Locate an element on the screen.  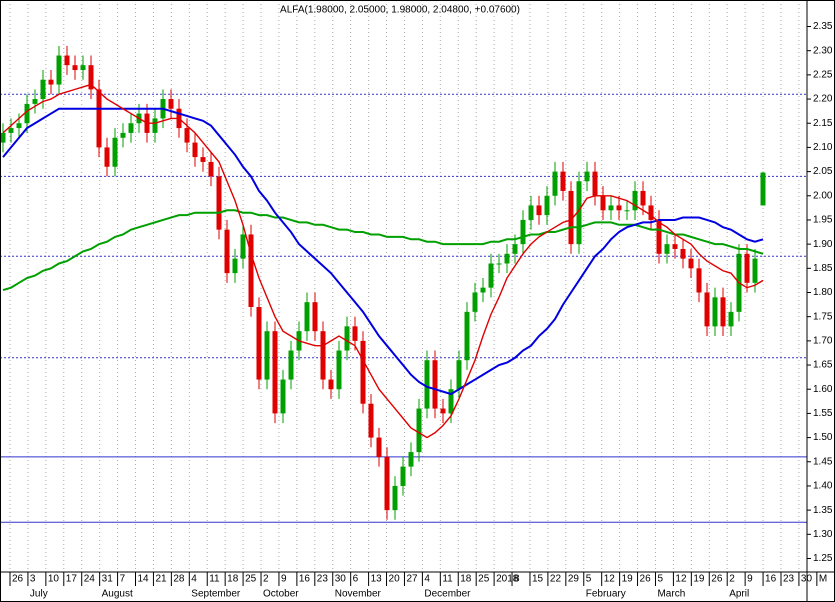
y-tick-label: 2.20 is located at coordinates (823, 99).